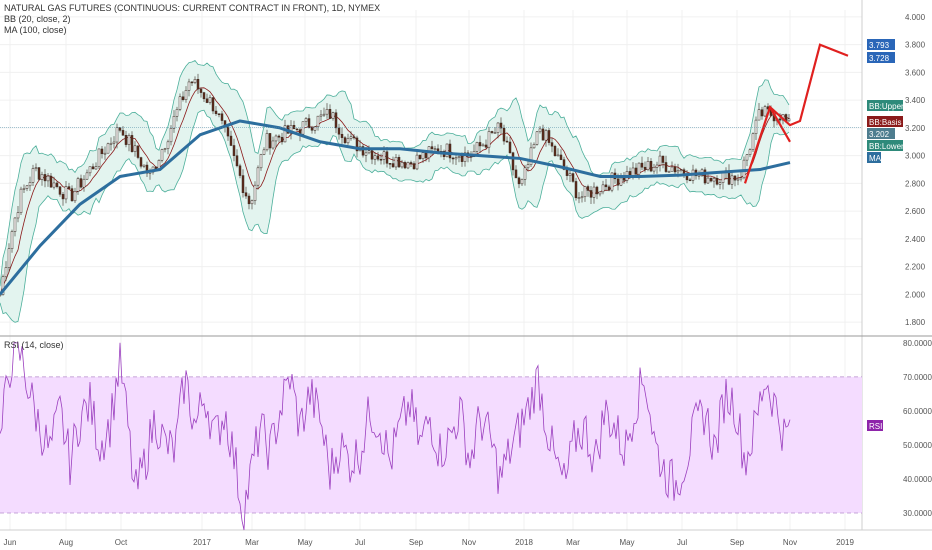 This screenshot has width=932, height=550. Describe the element at coordinates (34, 345) in the screenshot. I see `rsi-legend: RSI (14, close)` at that location.